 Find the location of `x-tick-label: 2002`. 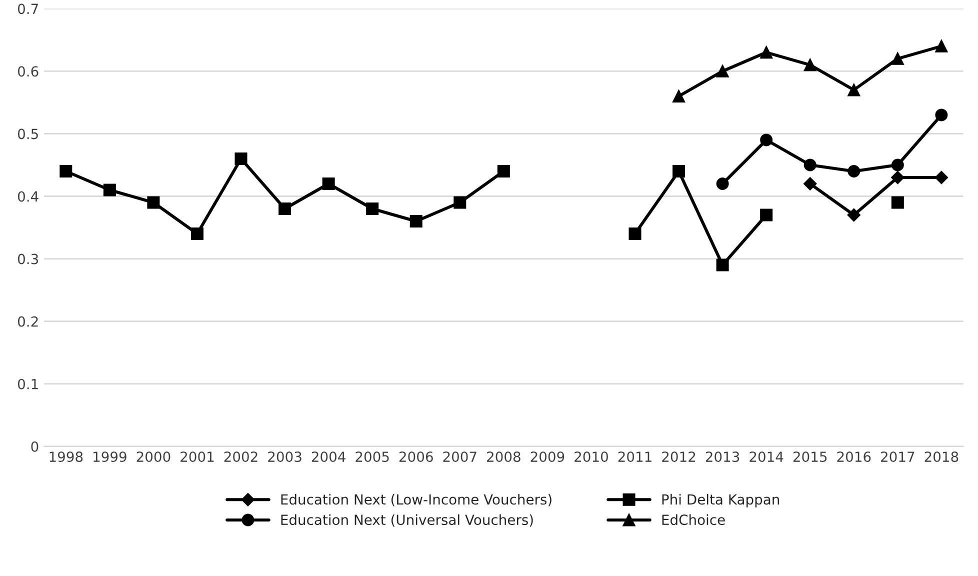

x-tick-label: 2002 is located at coordinates (241, 457).